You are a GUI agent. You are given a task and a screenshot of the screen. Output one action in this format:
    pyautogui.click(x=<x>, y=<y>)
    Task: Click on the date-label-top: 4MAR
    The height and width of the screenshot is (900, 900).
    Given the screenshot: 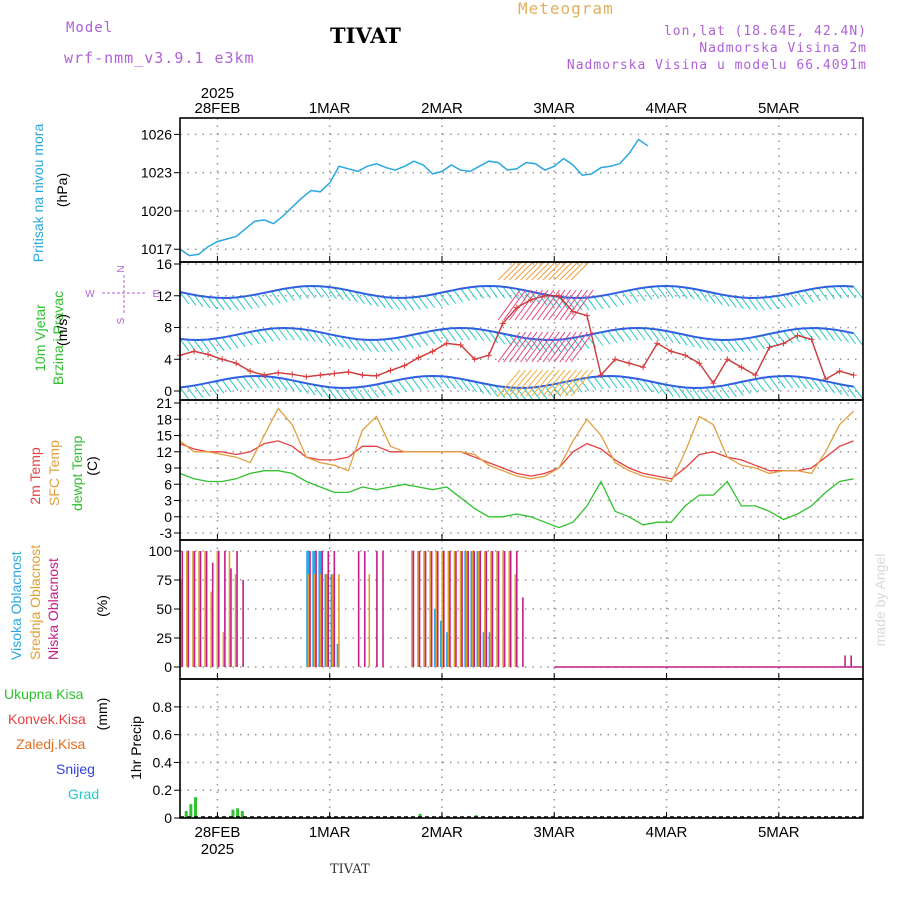 What is the action you would take?
    pyautogui.click(x=667, y=108)
    